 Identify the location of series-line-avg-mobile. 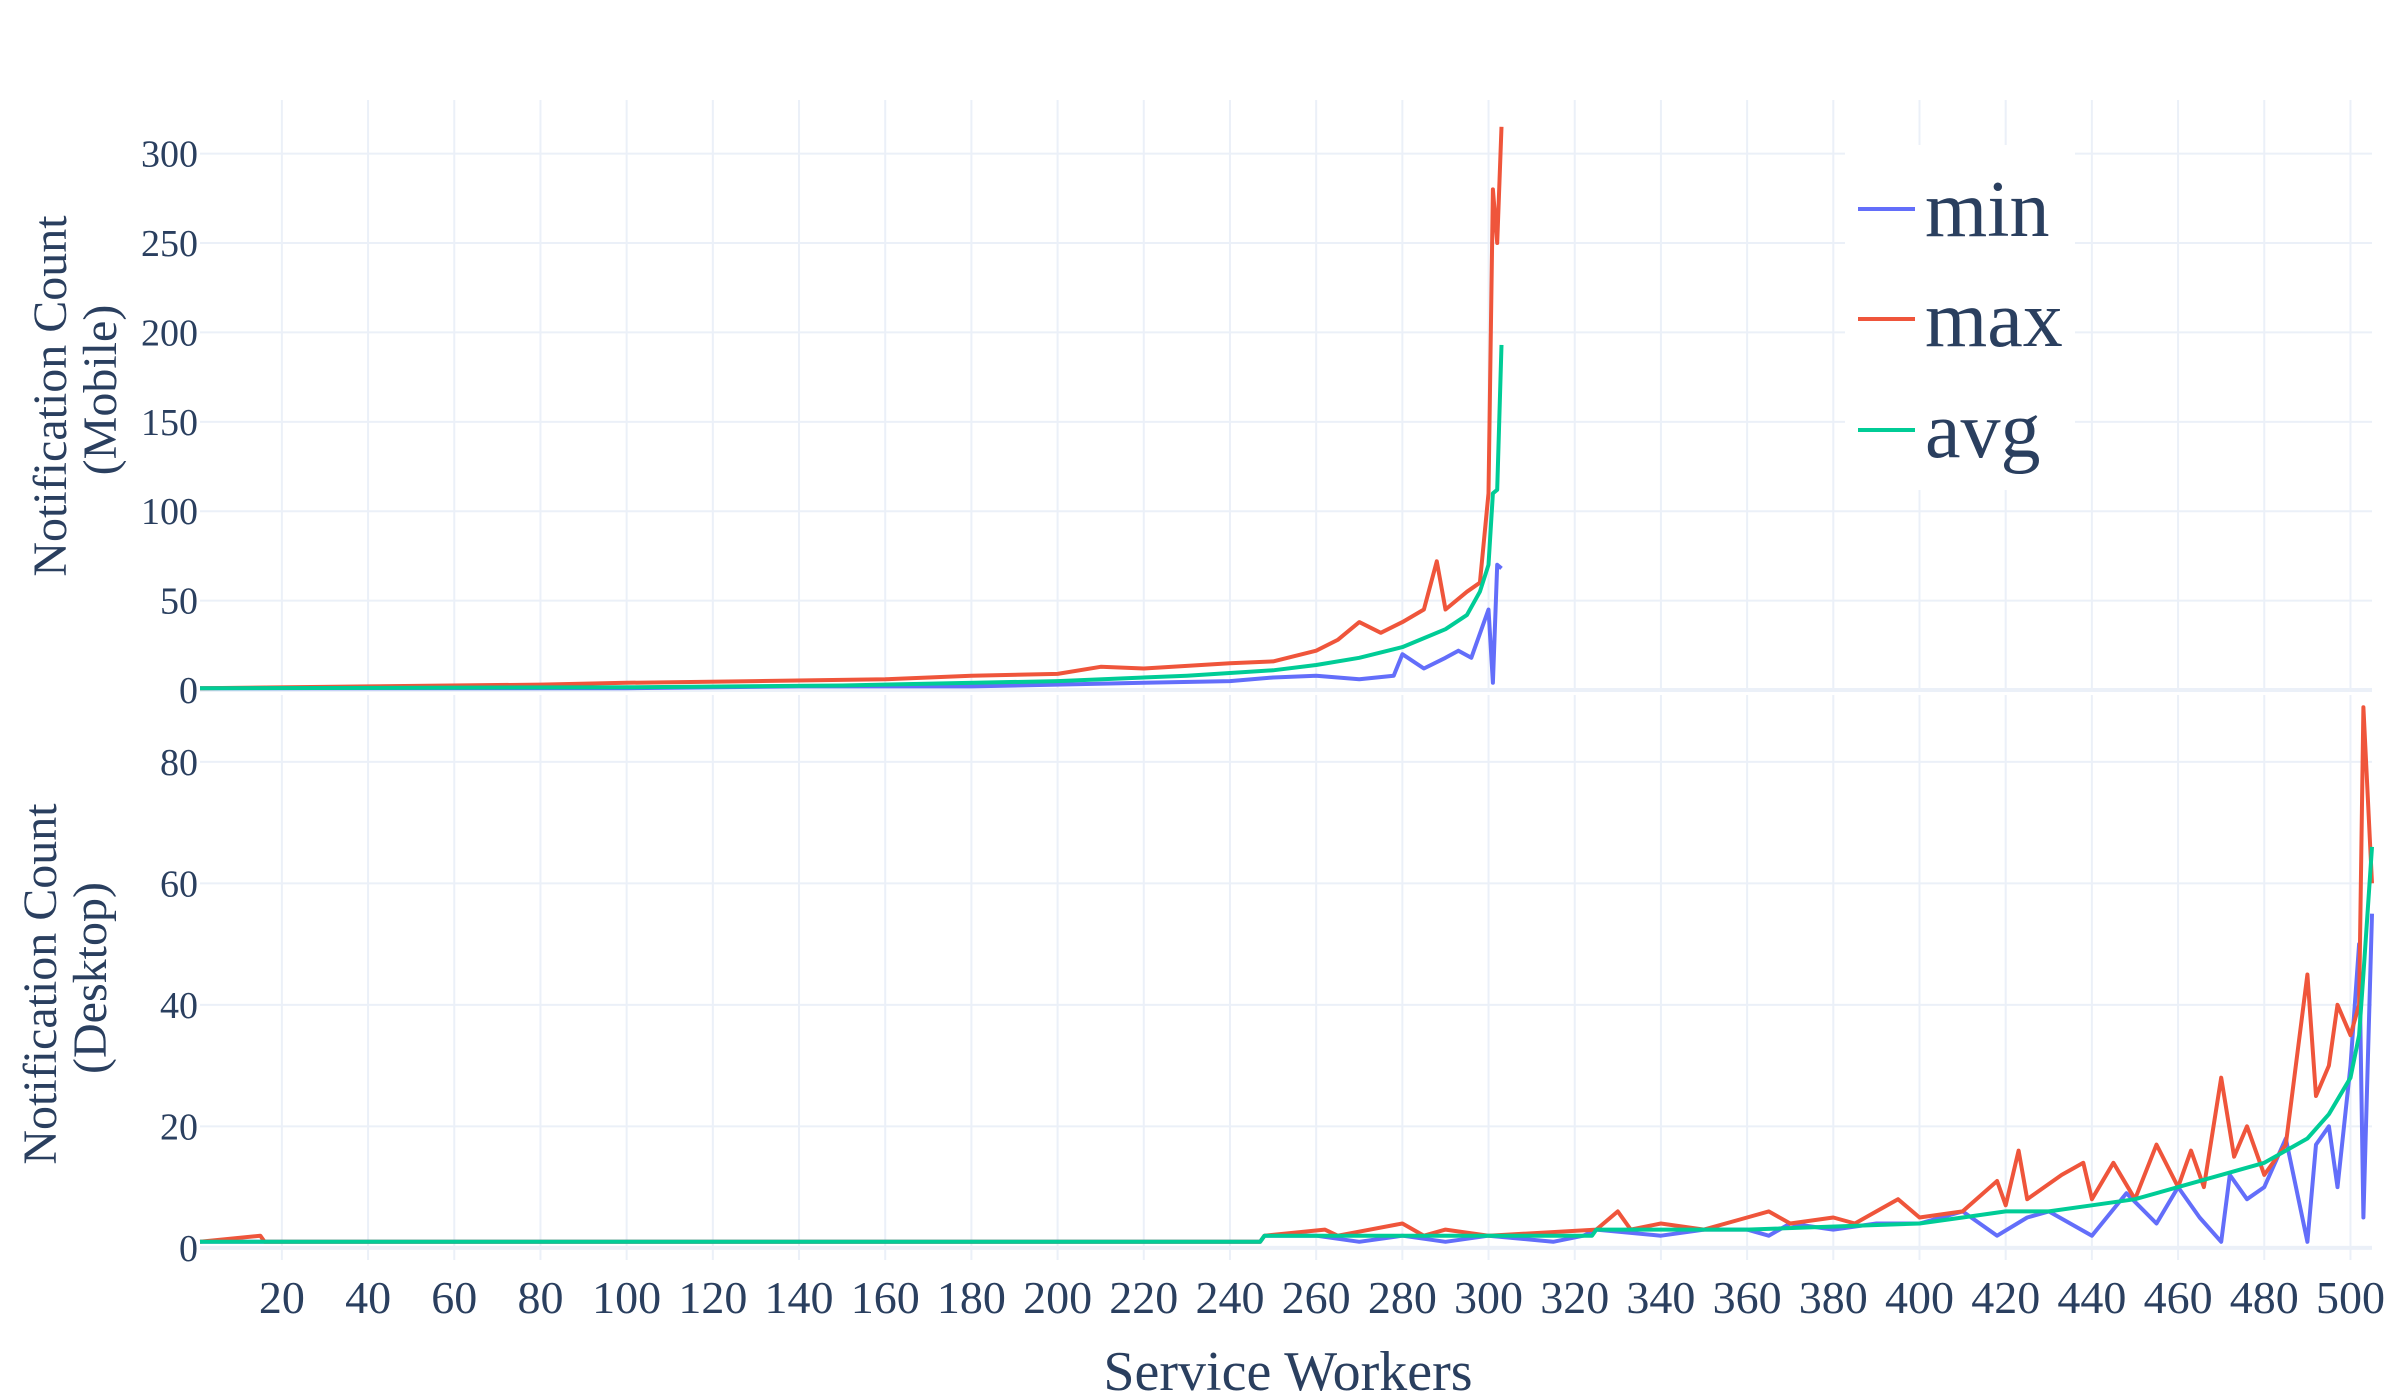
(851, 517).